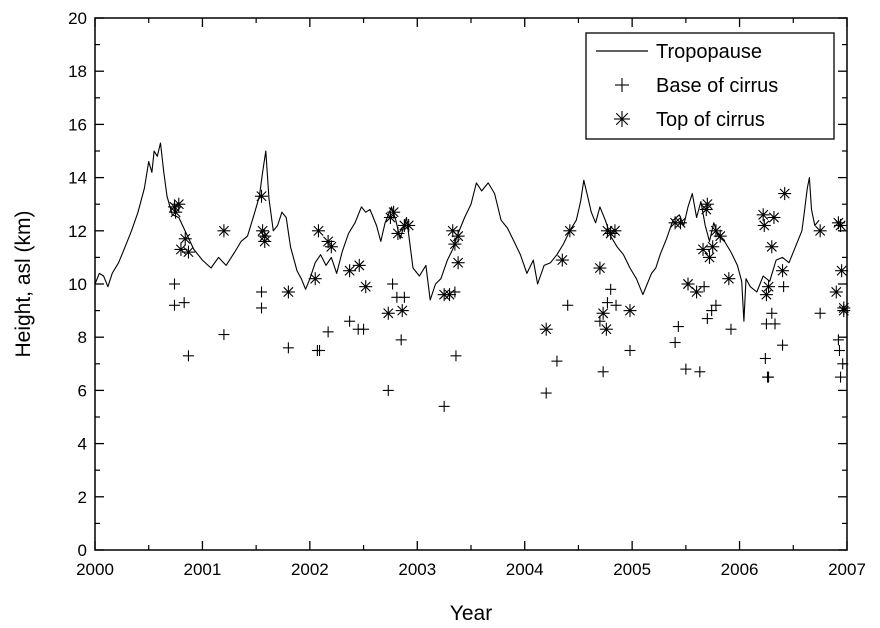 Image resolution: width=880 pixels, height=628 pixels. What do you see at coordinates (82, 444) in the screenshot?
I see `y-tick-label: 4` at bounding box center [82, 444].